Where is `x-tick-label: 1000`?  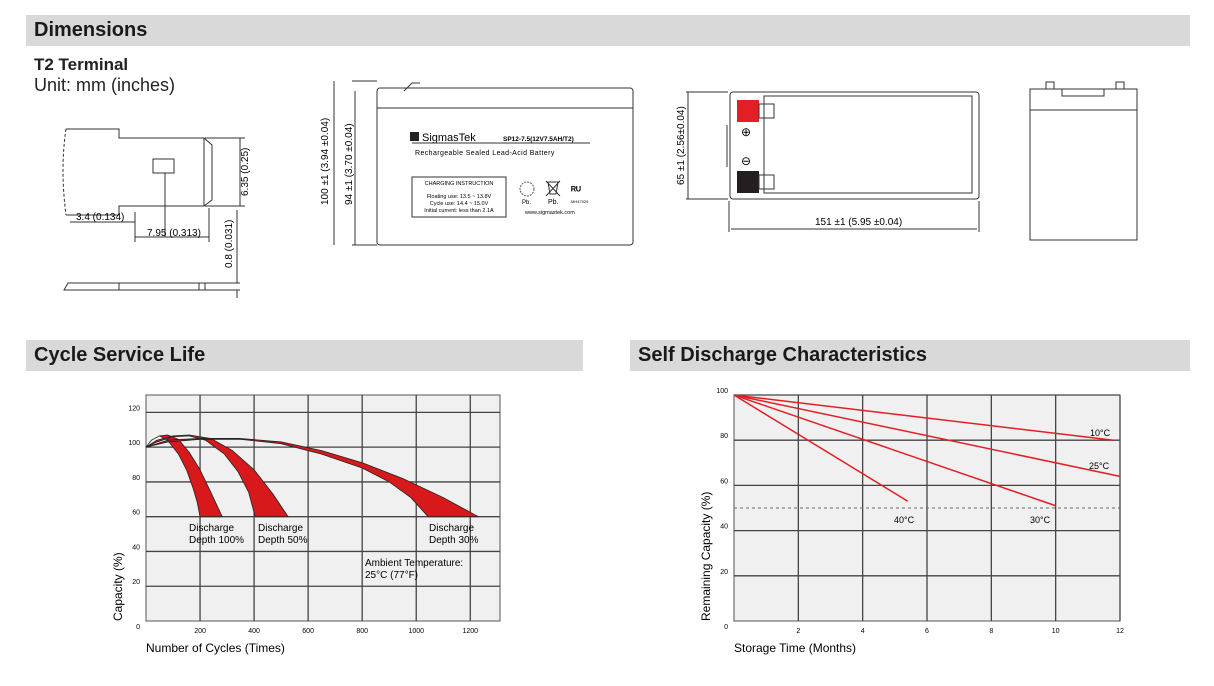
x-tick-label: 1000 is located at coordinates (416, 631).